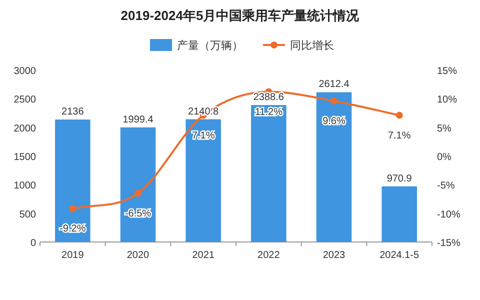 This screenshot has height=300, width=480. What do you see at coordinates (444, 157) in the screenshot?
I see `y2-tick-label: 0%` at bounding box center [444, 157].